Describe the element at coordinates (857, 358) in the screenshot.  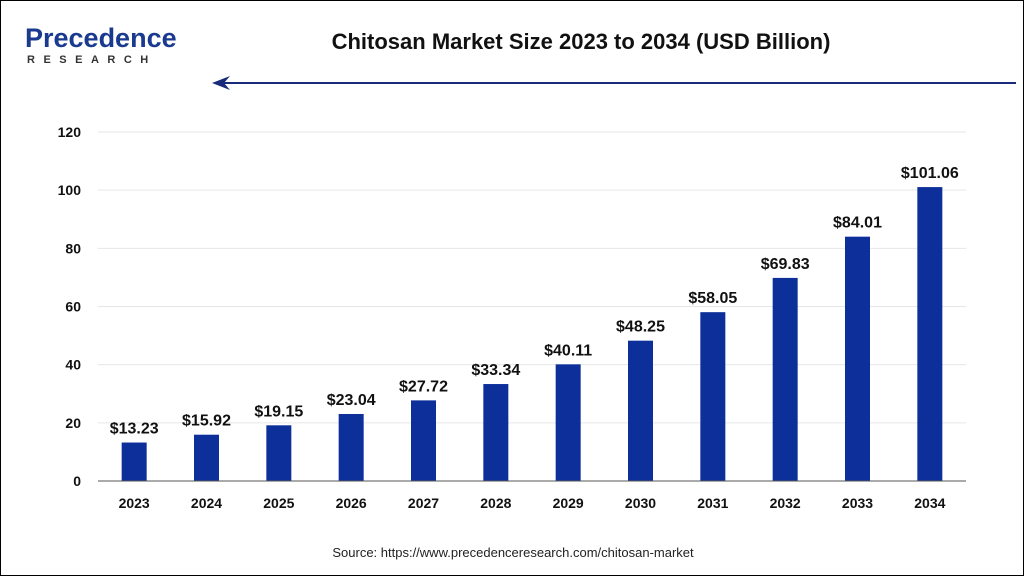
I see `bar-2033` at that location.